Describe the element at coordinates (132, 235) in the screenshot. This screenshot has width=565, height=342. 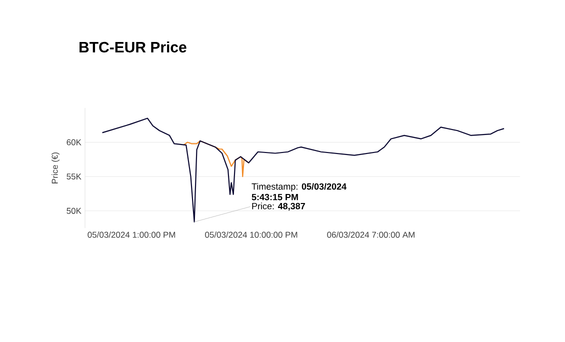
I see `x-tick-label: 05/03/2024 1:00:00 PM` at that location.